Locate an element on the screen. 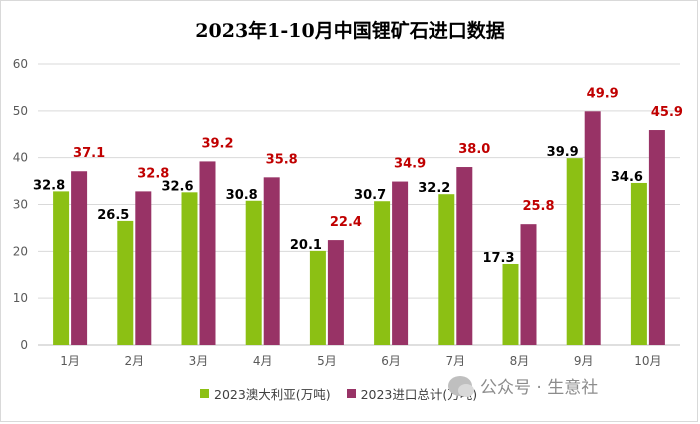 Image resolution: width=700 pixels, height=424 pixels. legend-label-total: 2023进口总计(万吨) is located at coordinates (419, 394).